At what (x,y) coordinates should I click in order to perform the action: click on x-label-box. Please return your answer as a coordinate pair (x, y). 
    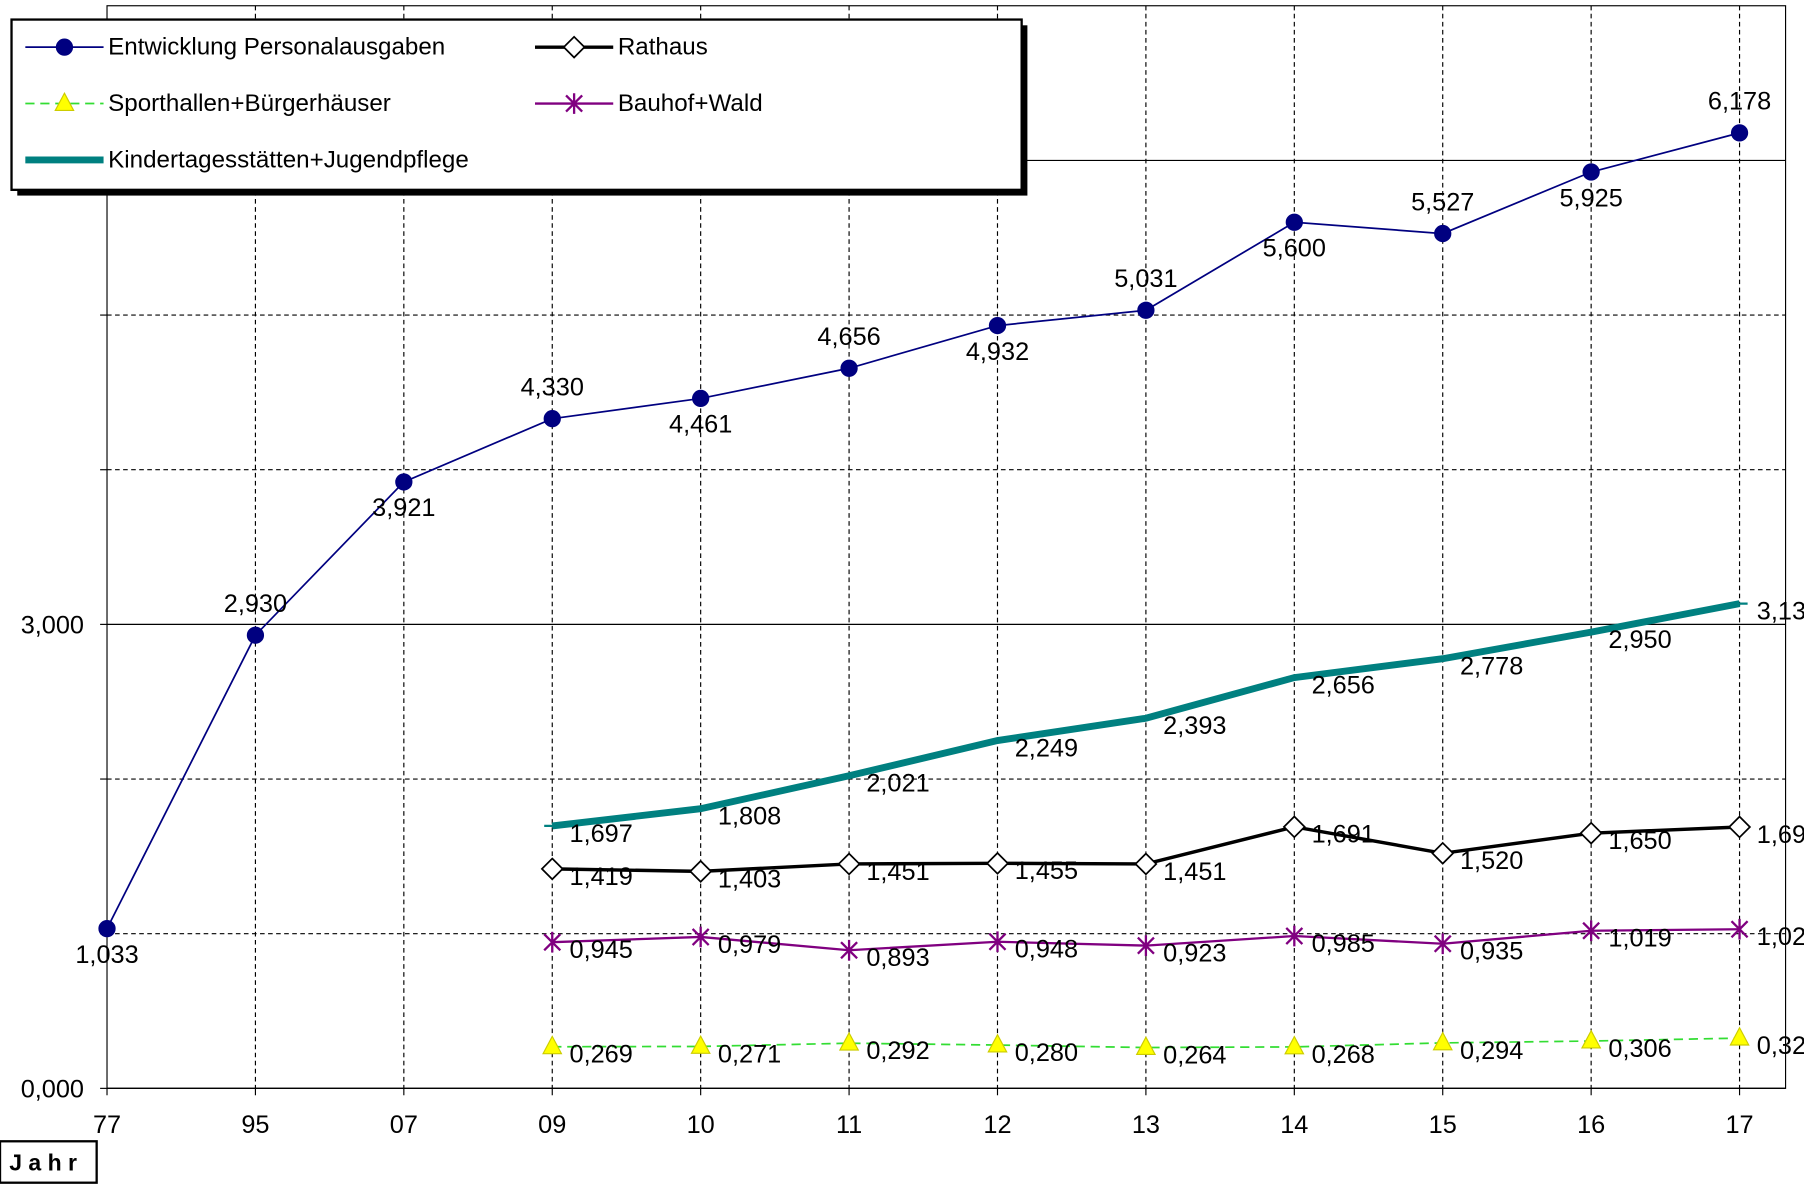
    Looking at the image, I should click on (49, 1162).